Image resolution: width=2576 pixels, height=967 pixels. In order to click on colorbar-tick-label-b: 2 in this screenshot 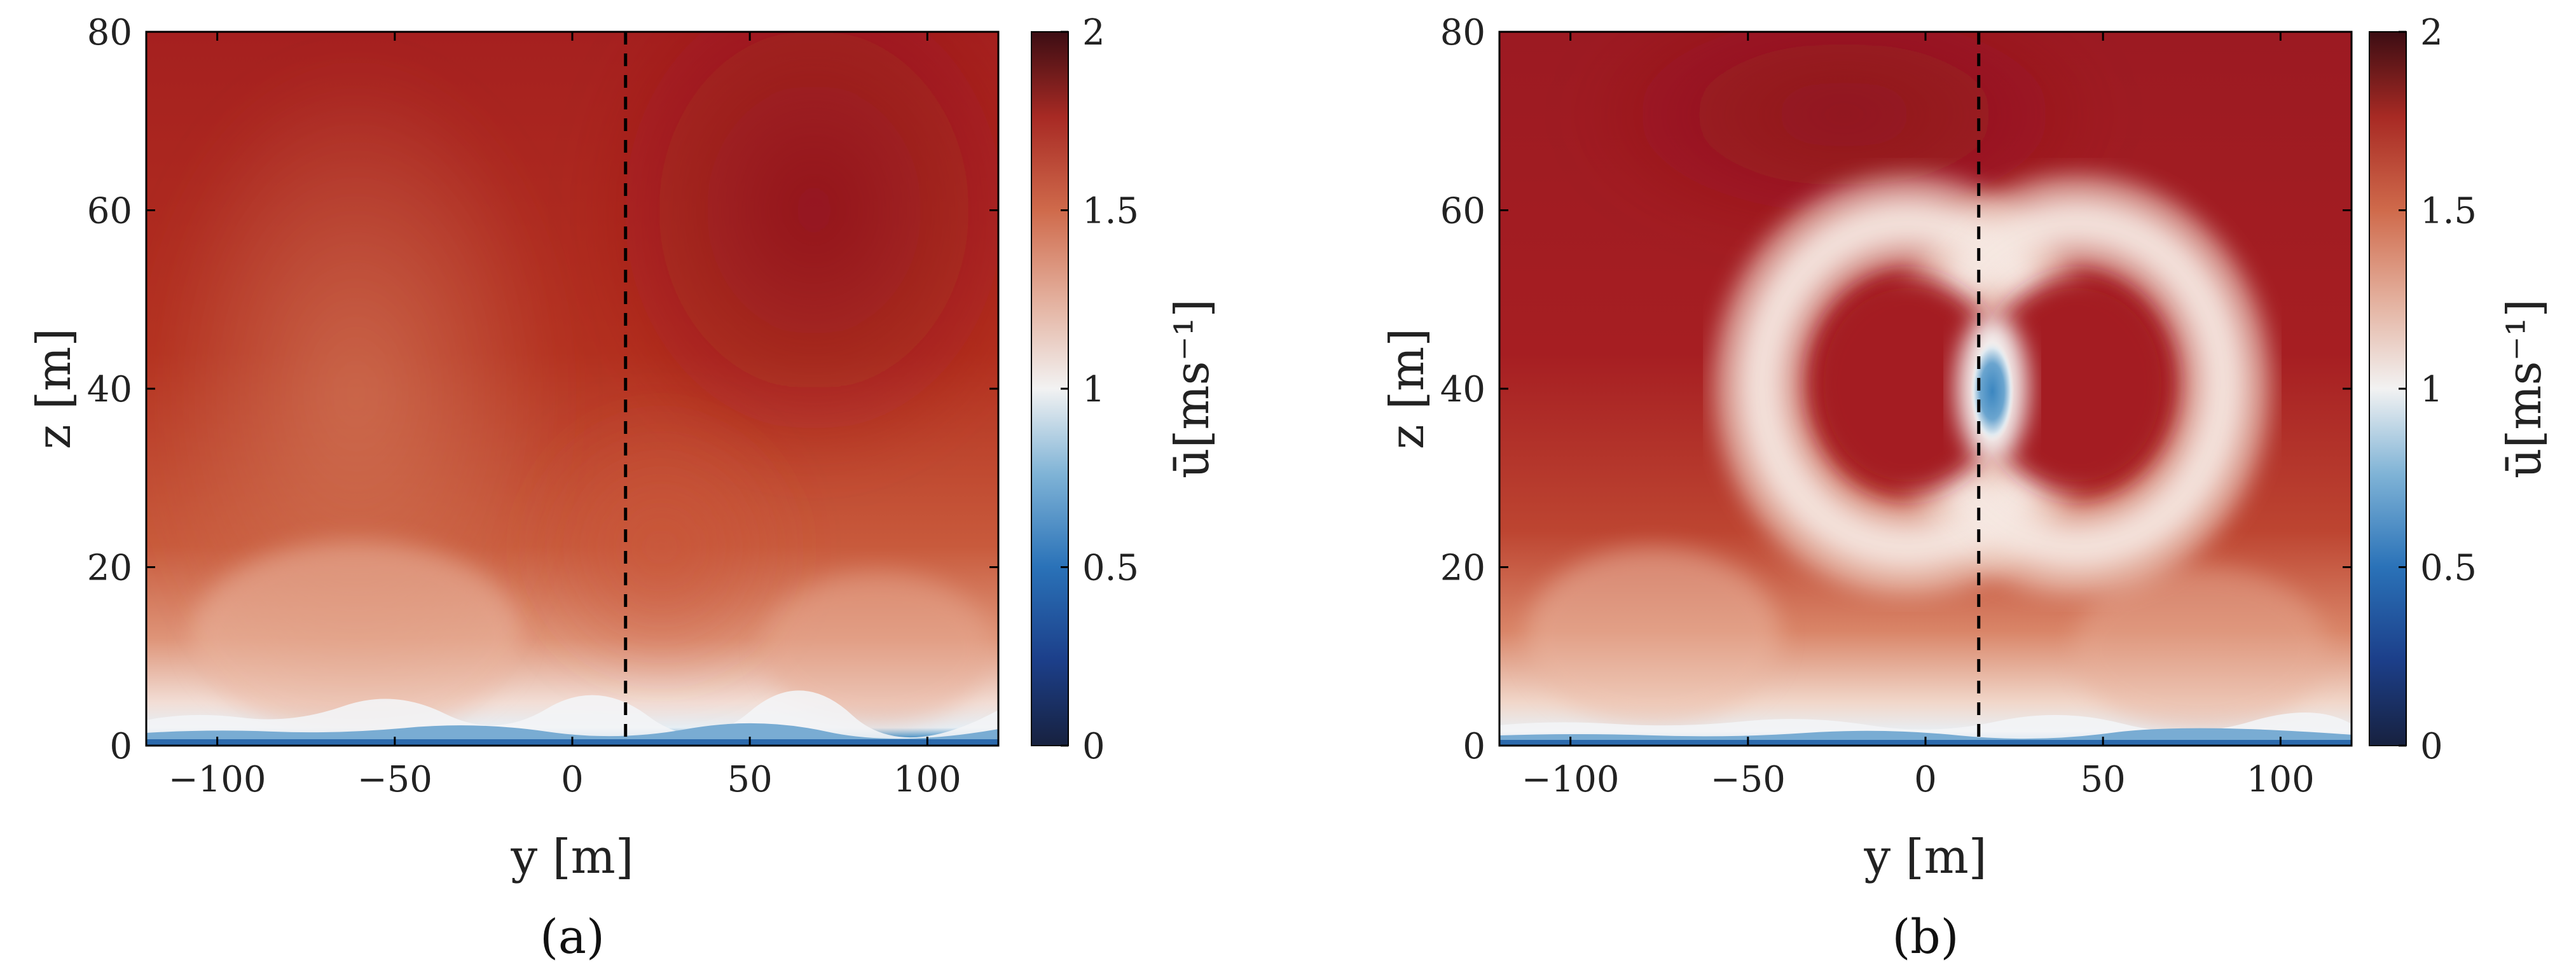, I will do `click(2431, 32)`.